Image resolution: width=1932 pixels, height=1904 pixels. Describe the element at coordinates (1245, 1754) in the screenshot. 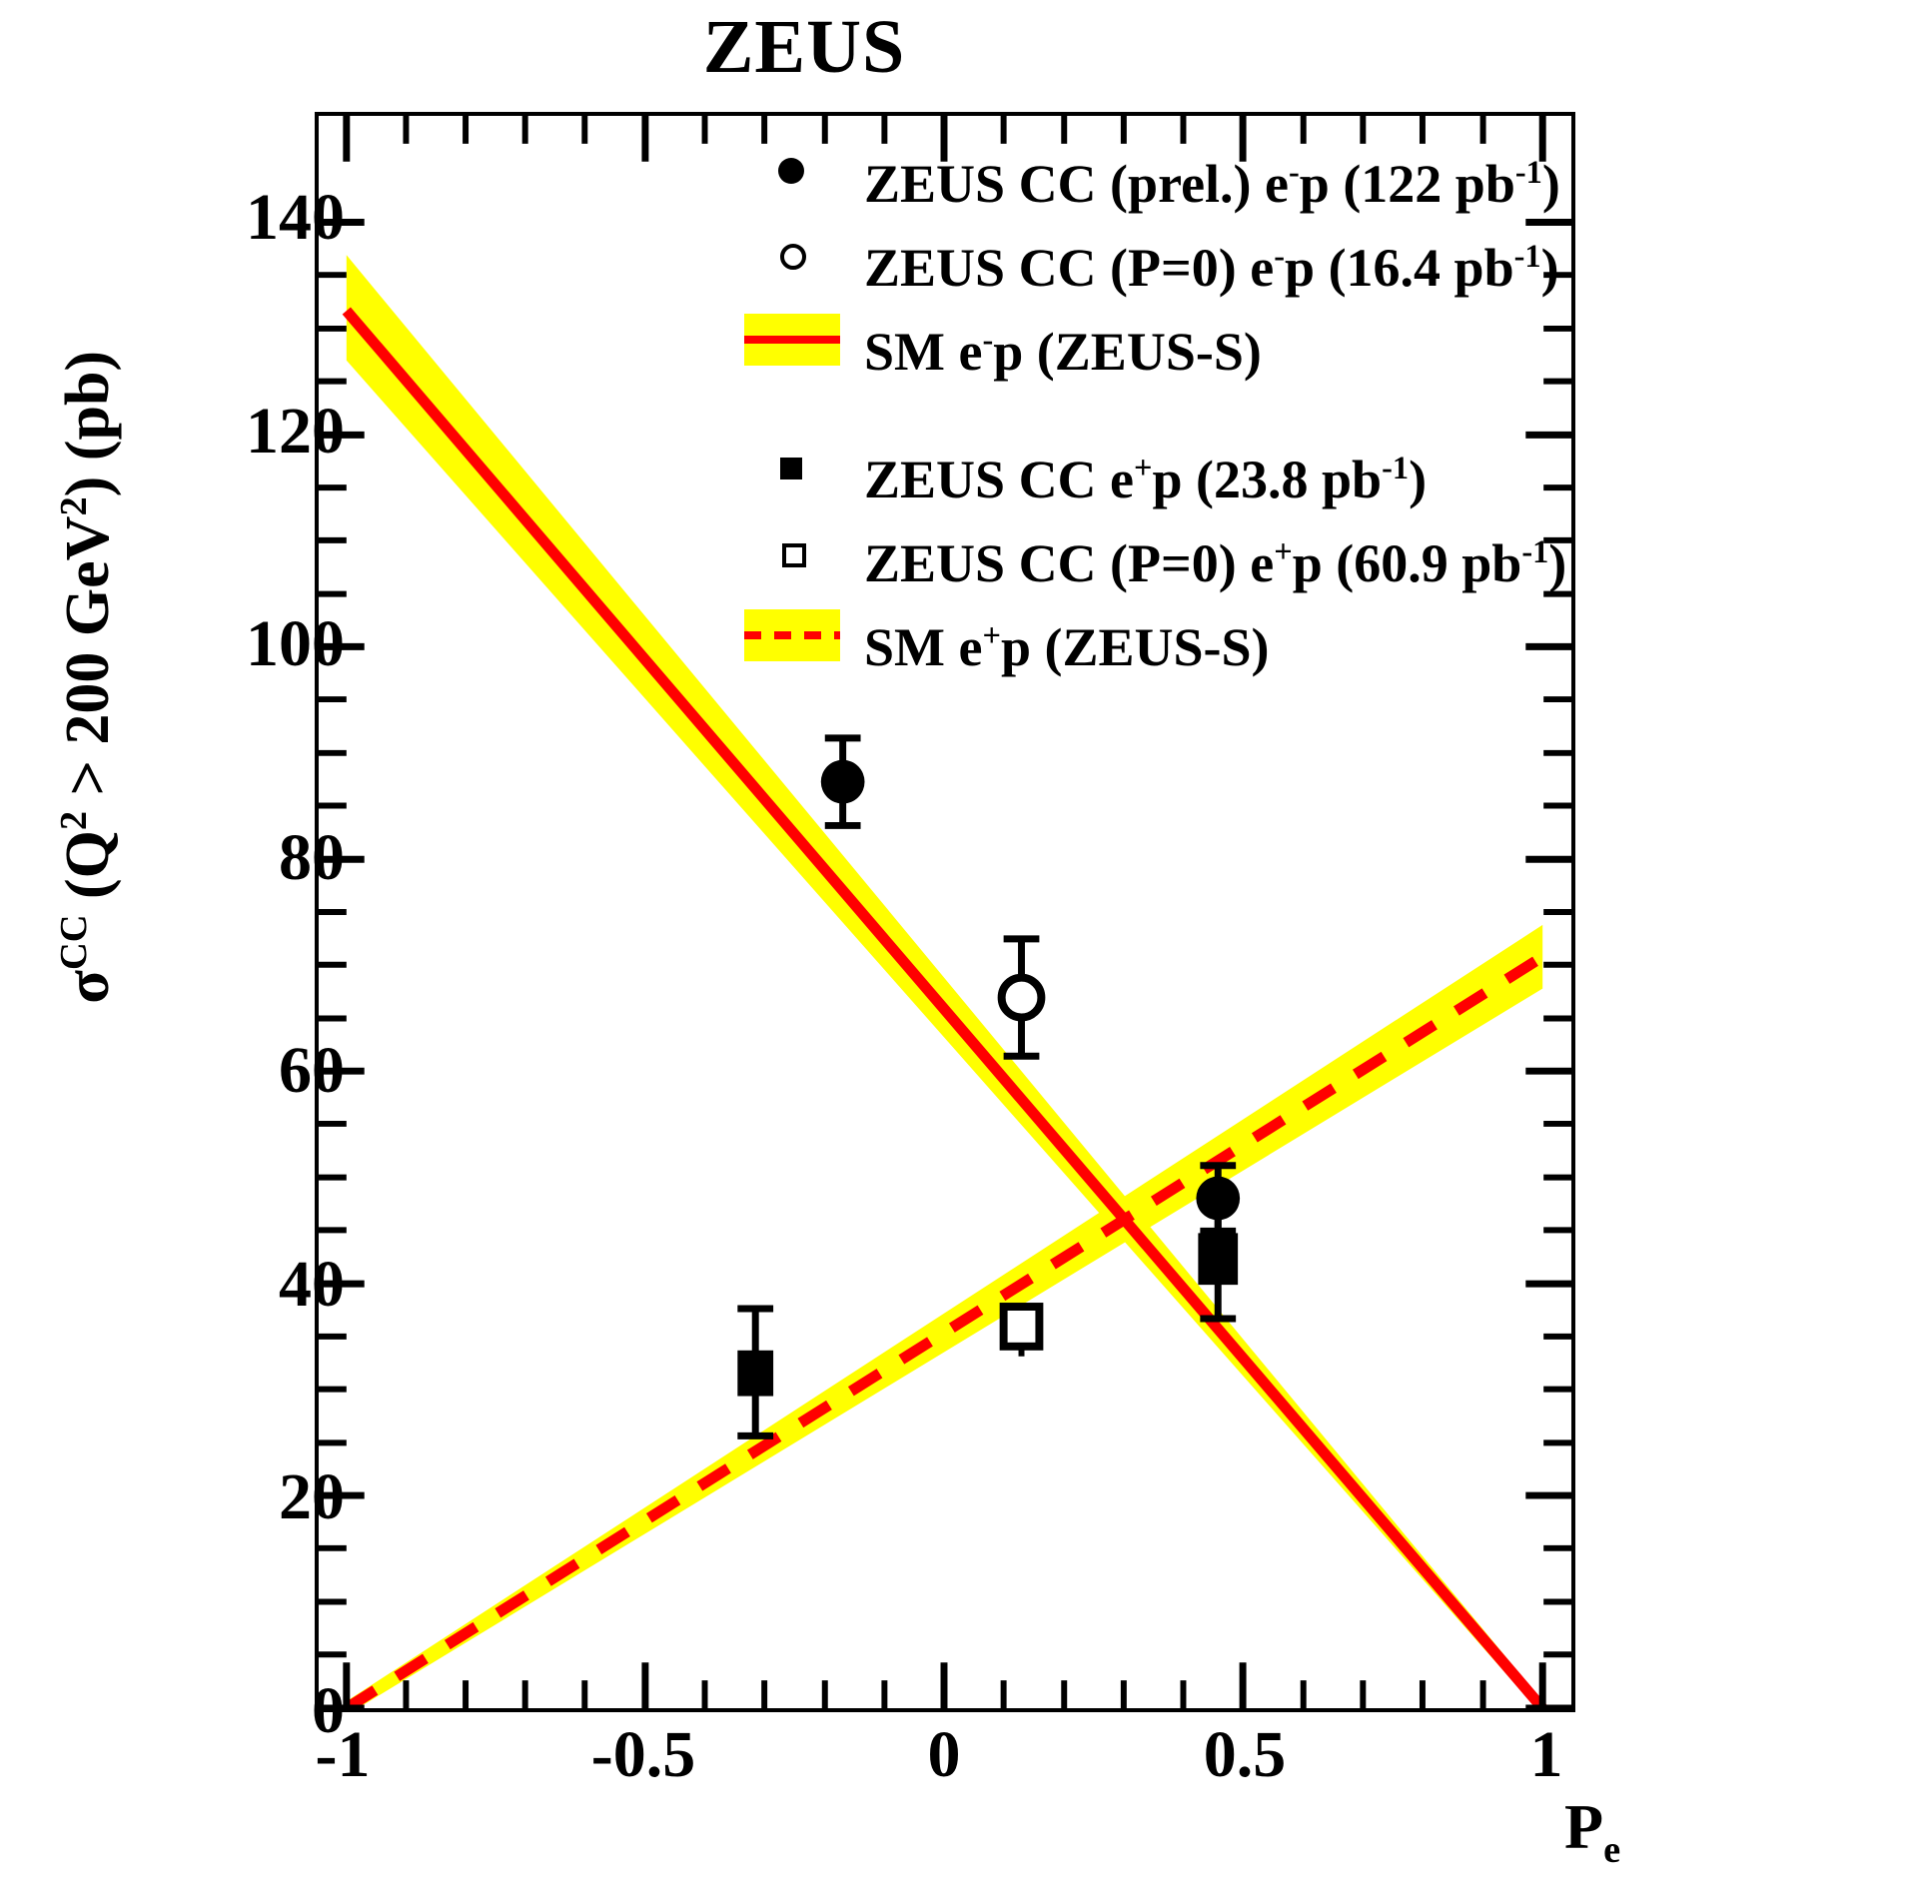

I see `x-tick-0-5: 0.5` at that location.